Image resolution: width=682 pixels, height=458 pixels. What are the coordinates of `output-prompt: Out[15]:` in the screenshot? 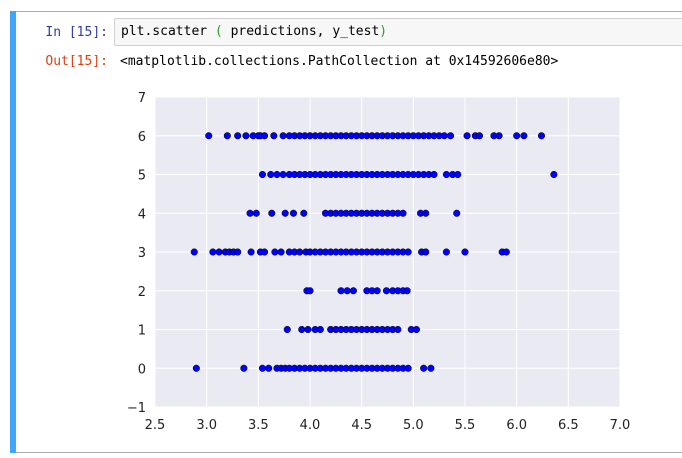 It's located at (76, 61).